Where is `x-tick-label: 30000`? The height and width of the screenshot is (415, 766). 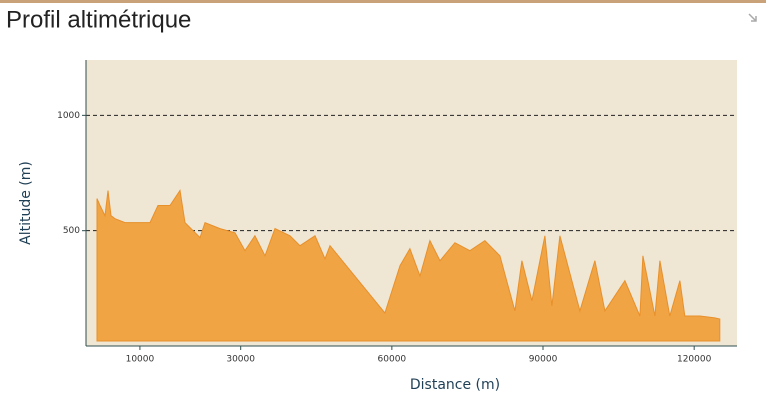
x-tick-label: 30000 is located at coordinates (240, 360).